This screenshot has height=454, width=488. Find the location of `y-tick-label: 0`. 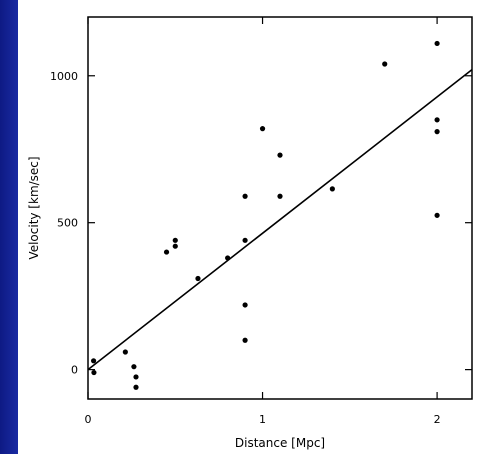

y-tick-label: 0 is located at coordinates (74, 370).